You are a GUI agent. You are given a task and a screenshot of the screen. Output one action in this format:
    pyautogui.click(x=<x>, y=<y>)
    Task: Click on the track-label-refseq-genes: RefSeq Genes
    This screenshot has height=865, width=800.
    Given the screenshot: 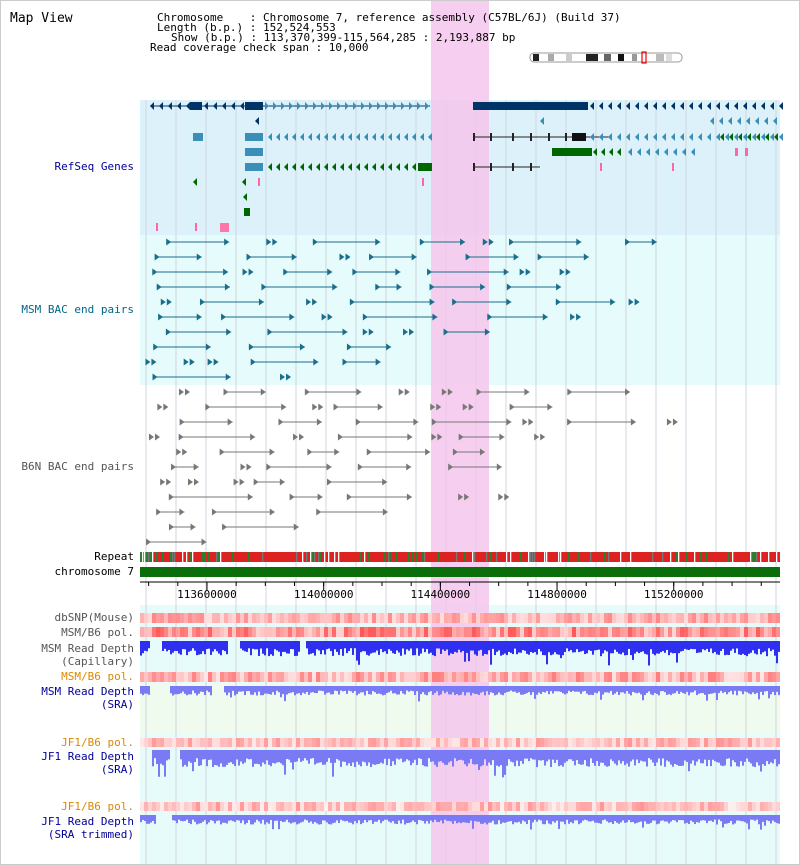 What is the action you would take?
    pyautogui.click(x=94, y=166)
    